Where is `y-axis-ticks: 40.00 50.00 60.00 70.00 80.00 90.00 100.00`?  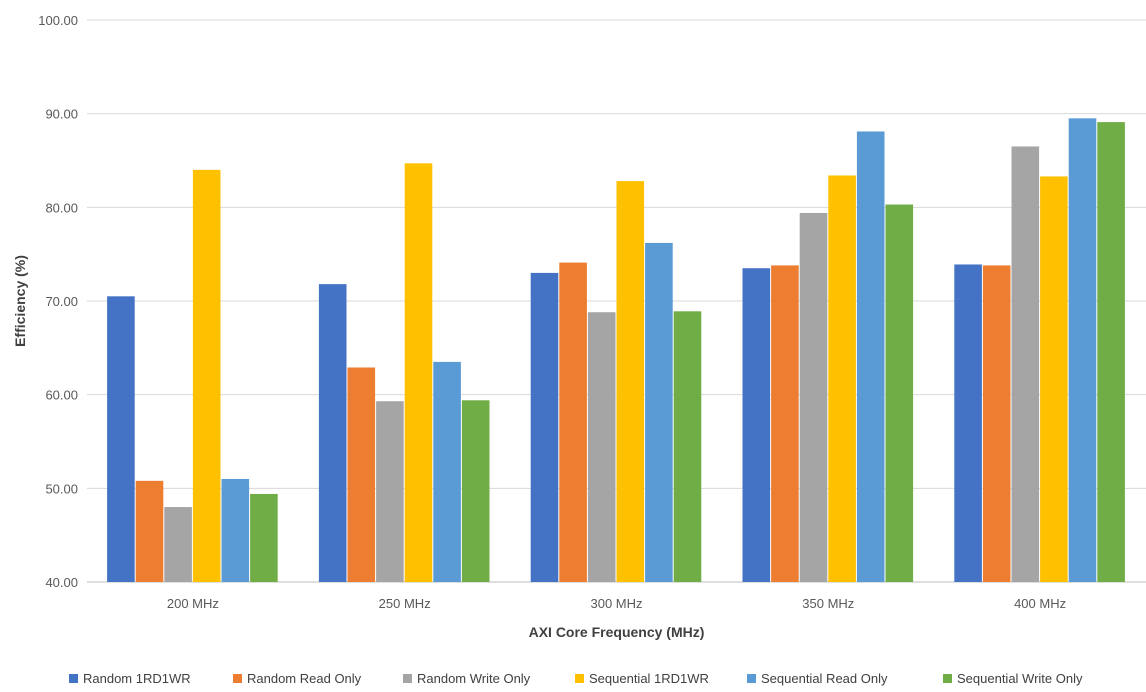 y-axis-ticks: 40.00 50.00 60.00 70.00 80.00 90.00 100.00 is located at coordinates (58, 301).